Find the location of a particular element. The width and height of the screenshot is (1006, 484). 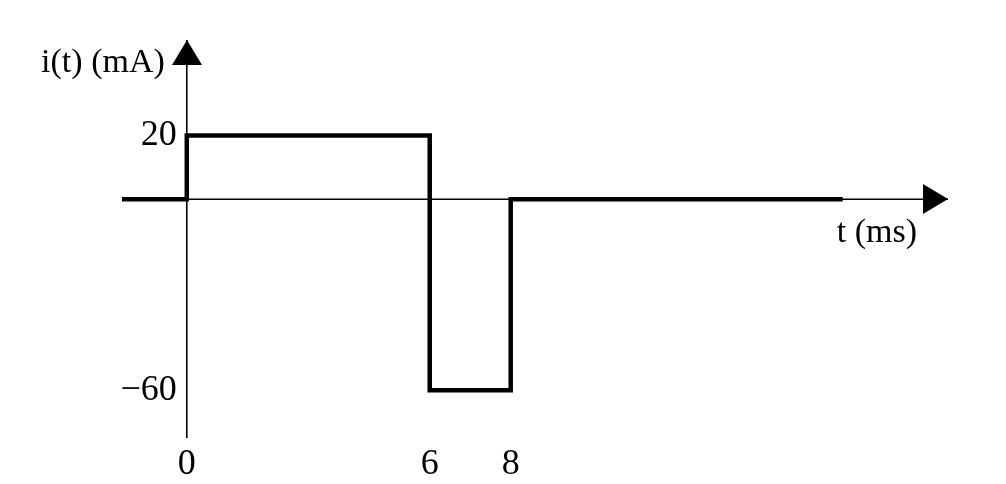

x-tick-label: 0 is located at coordinates (186, 462).